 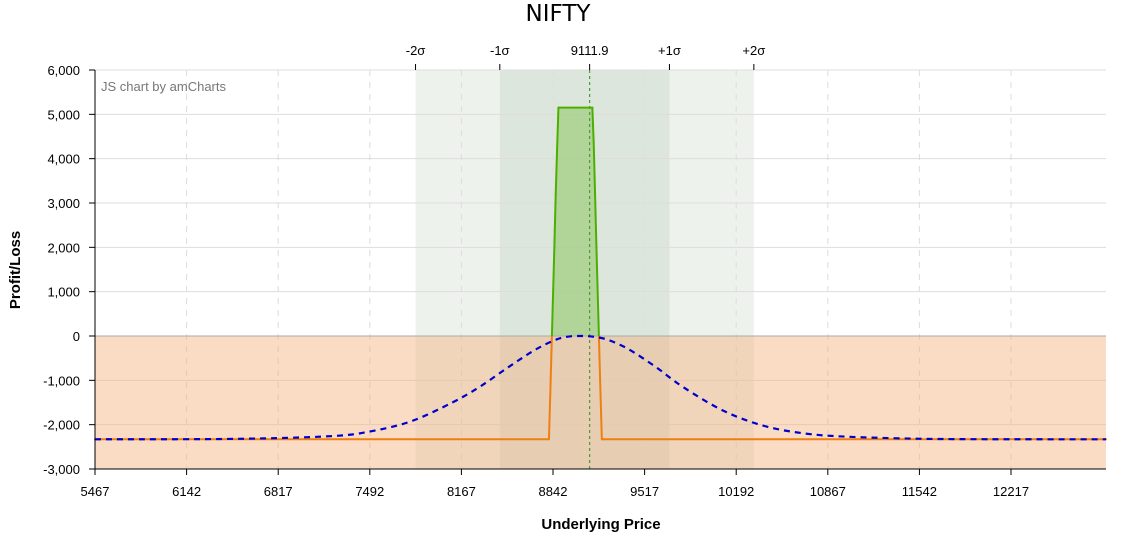 What do you see at coordinates (95, 491) in the screenshot?
I see `x-tick-label-0: 5467` at bounding box center [95, 491].